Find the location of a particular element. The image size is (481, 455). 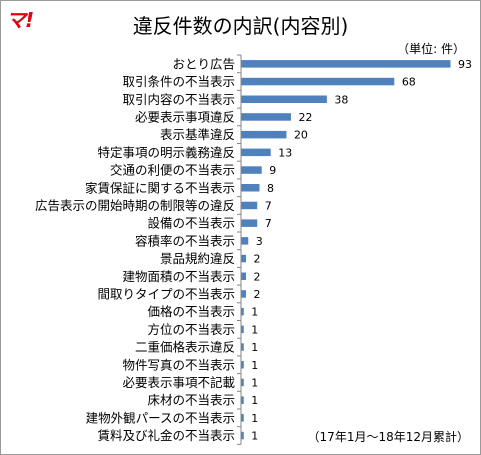

category-label: 表示基準違反 is located at coordinates (197, 134).